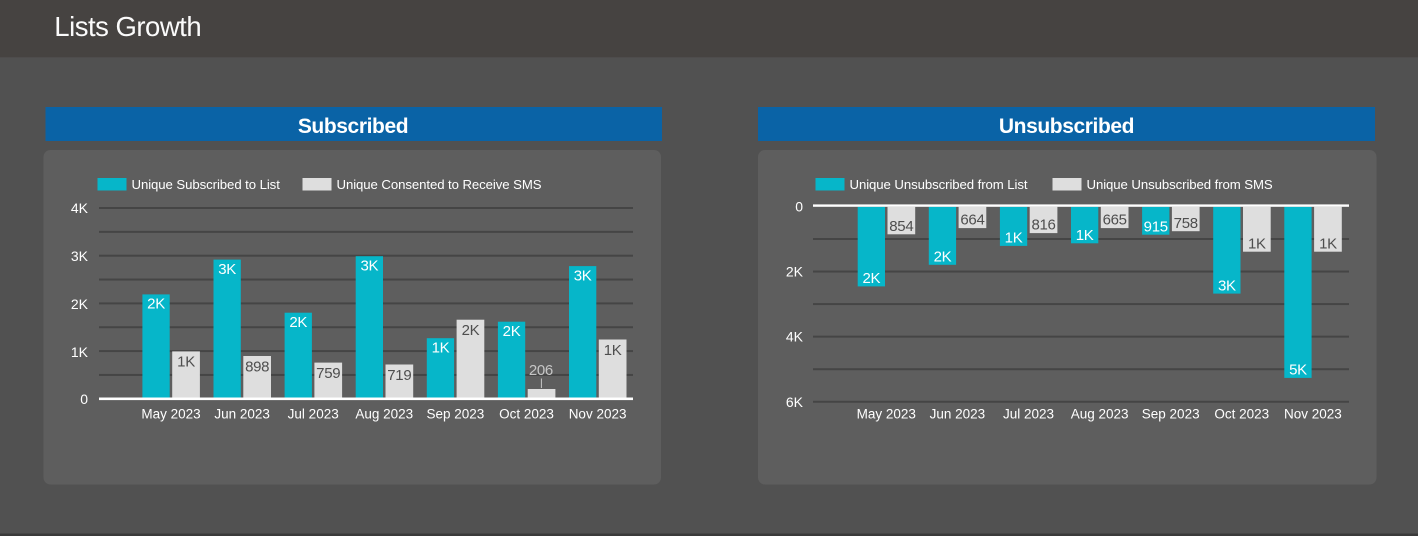 This screenshot has height=536, width=1418. Describe the element at coordinates (399, 375) in the screenshot. I see `svg-text: 719` at that location.